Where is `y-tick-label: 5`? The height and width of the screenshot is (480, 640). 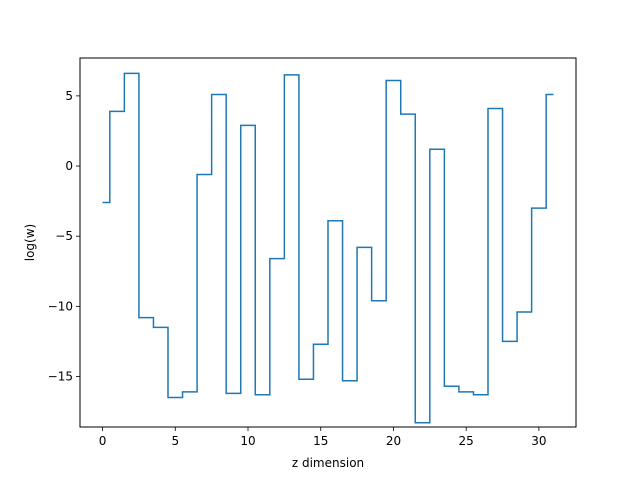 y-tick-label: 5 is located at coordinates (69, 96).